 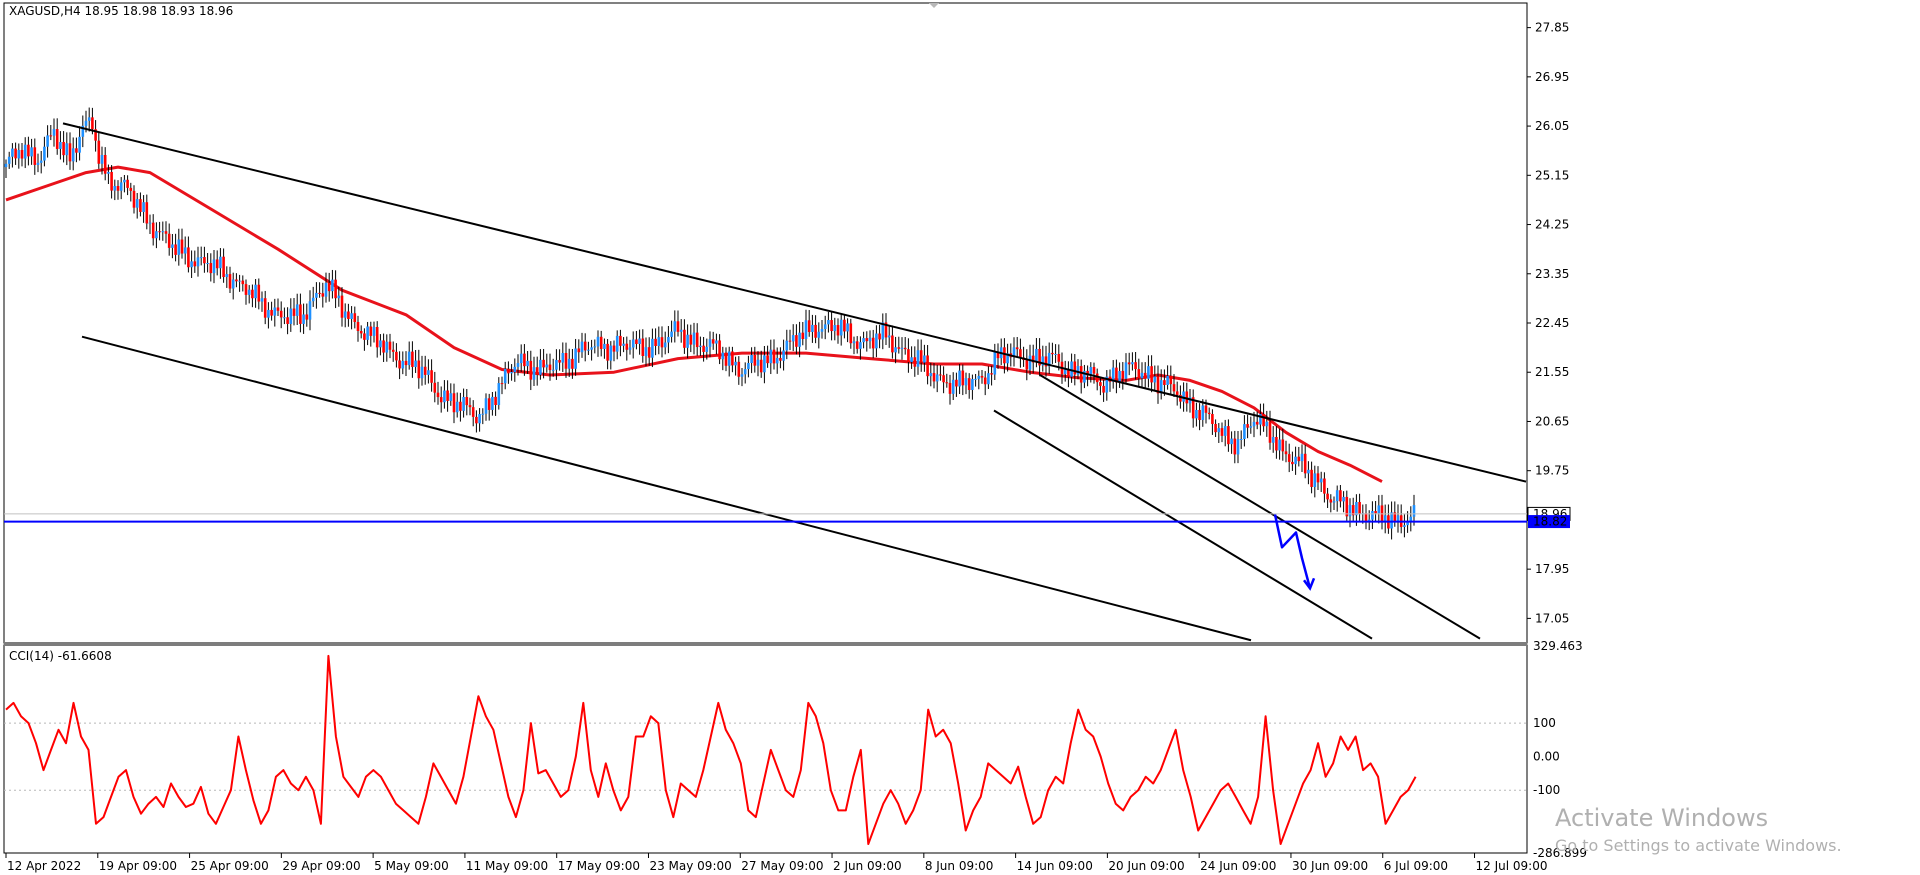 I want to click on projection-path, so click(x=1292, y=551).